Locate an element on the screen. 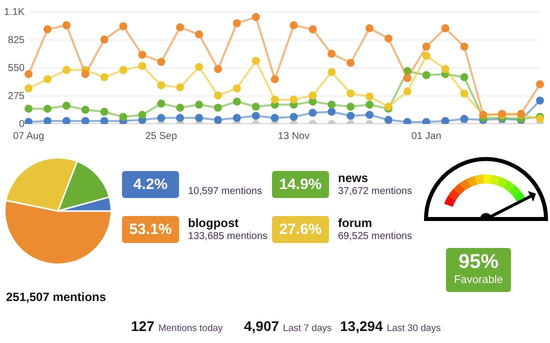 The width and height of the screenshot is (550, 343). text: 69,525 mentions is located at coordinates (375, 236).